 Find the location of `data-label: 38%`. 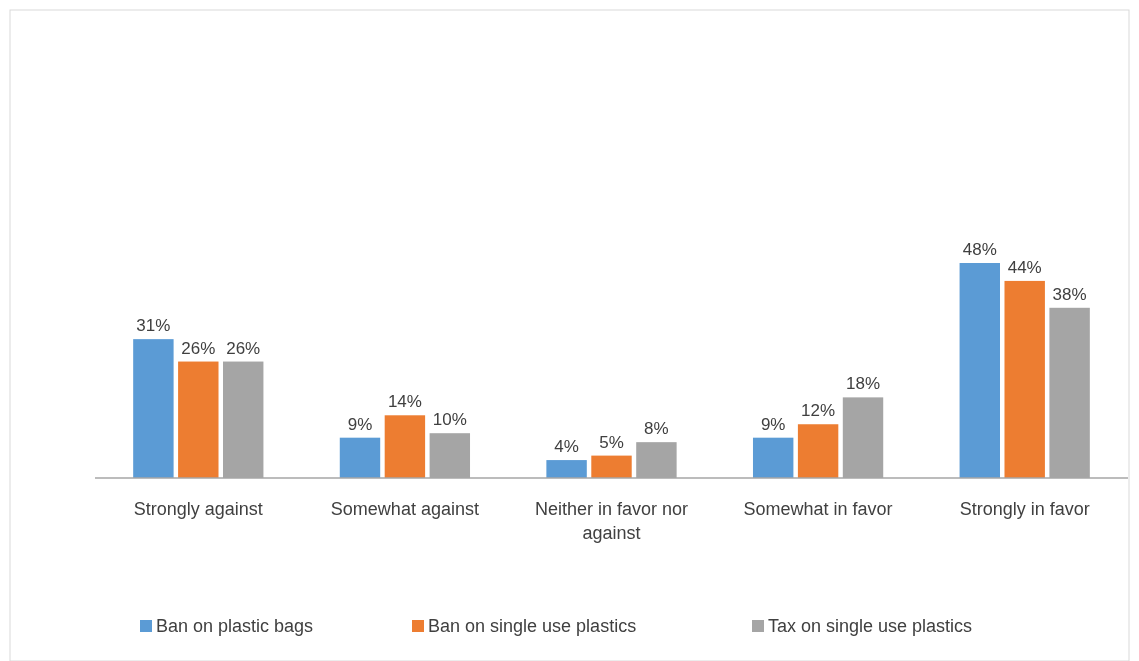

data-label: 38% is located at coordinates (1069, 294).